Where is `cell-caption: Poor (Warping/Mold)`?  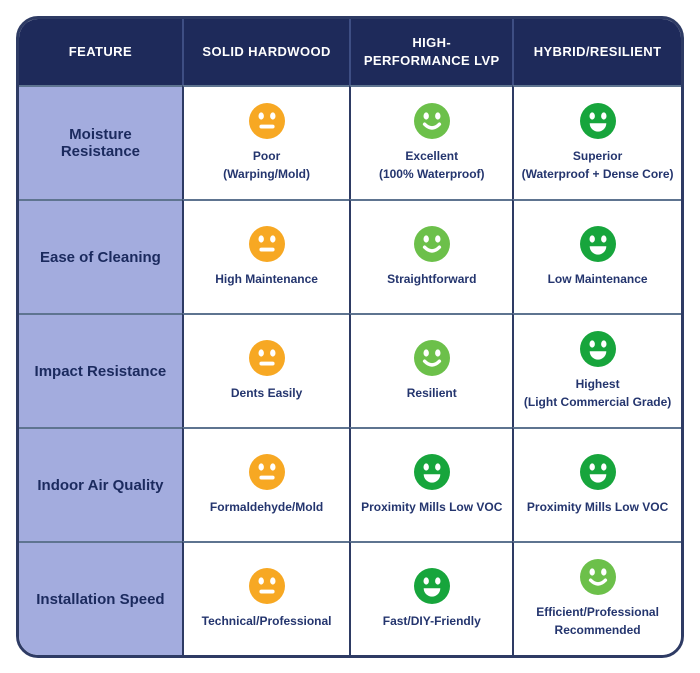 cell-caption: Poor (Warping/Mold) is located at coordinates (267, 165).